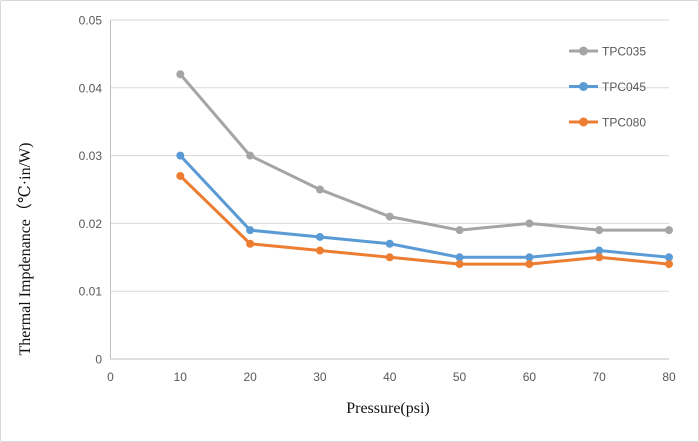  I want to click on legend-item-TPC035: TPC035, so click(607, 52).